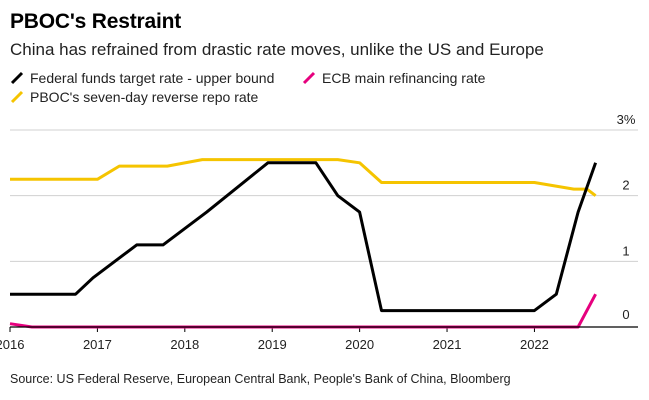 This screenshot has height=400, width=649. What do you see at coordinates (97, 344) in the screenshot?
I see `x-tick-label: 2017` at bounding box center [97, 344].